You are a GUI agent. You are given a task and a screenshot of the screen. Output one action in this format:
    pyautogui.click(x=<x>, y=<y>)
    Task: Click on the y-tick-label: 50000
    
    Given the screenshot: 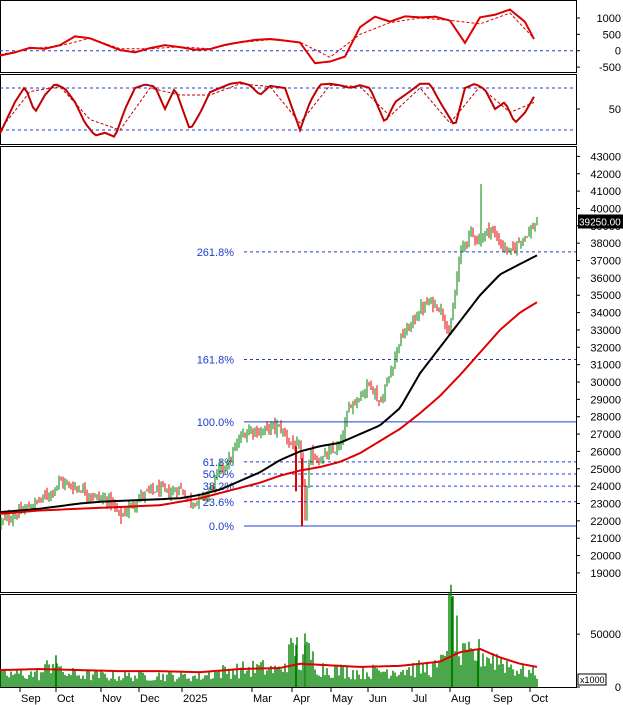 What is the action you would take?
    pyautogui.click(x=605, y=635)
    